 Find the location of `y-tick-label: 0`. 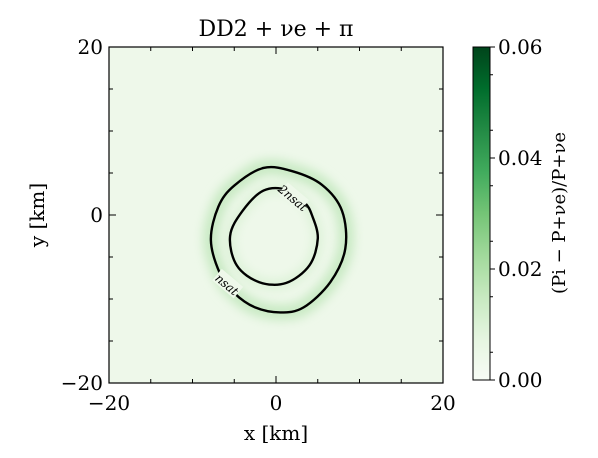

y-tick-label: 0 is located at coordinates (96, 215).